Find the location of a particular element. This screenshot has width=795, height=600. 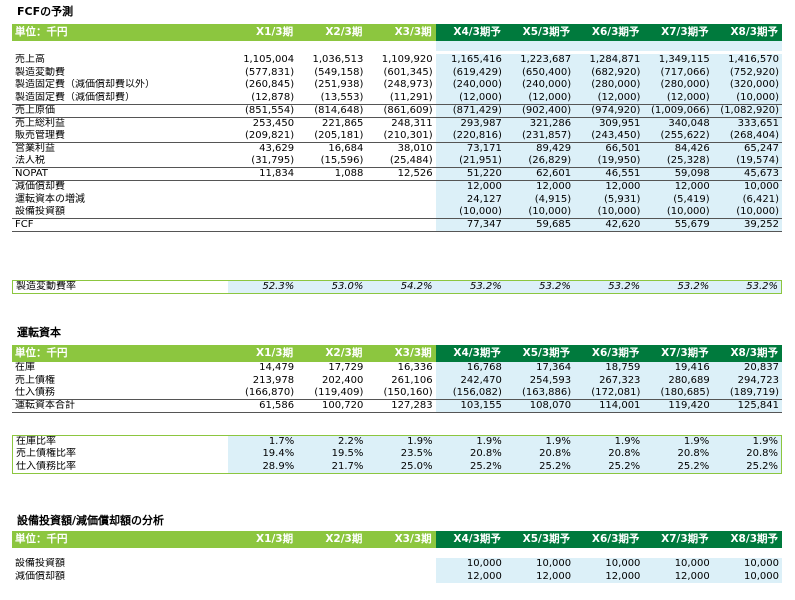

row-label: 運転資本の増減 is located at coordinates (50, 199).